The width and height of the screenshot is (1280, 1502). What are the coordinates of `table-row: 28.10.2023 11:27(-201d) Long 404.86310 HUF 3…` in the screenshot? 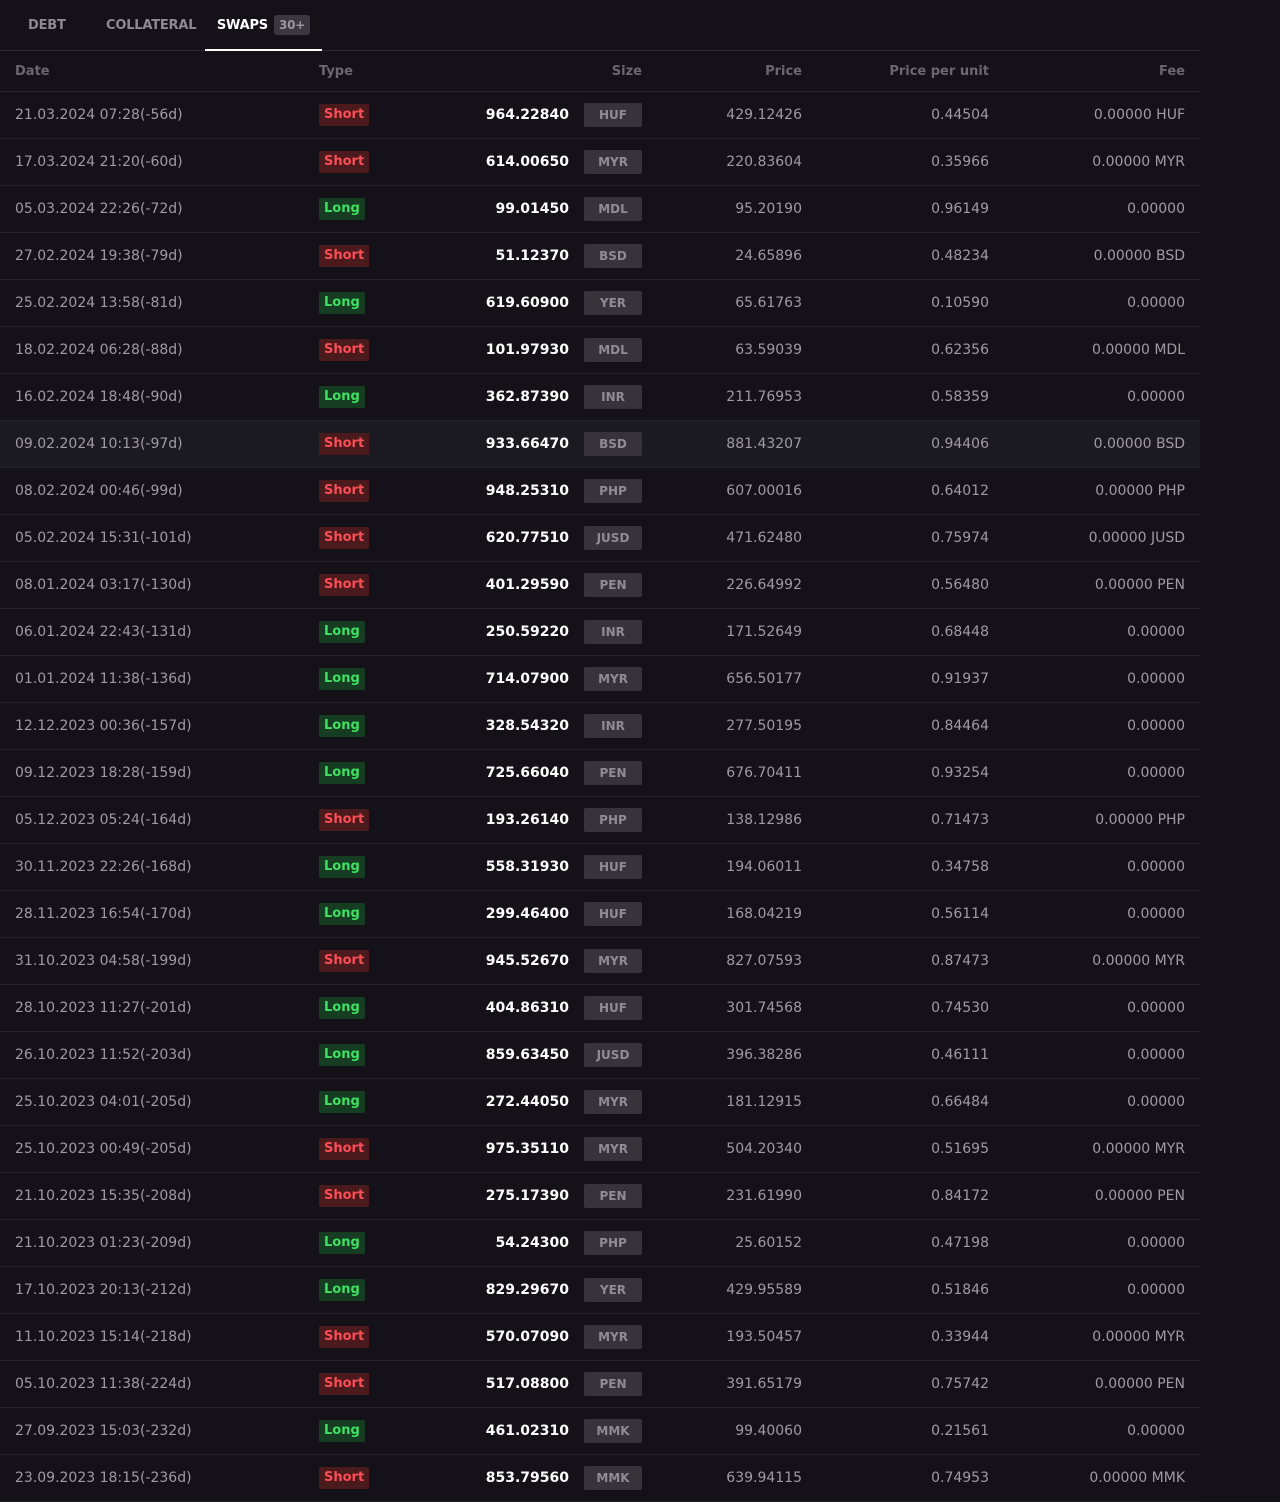 It's located at (600, 1008).